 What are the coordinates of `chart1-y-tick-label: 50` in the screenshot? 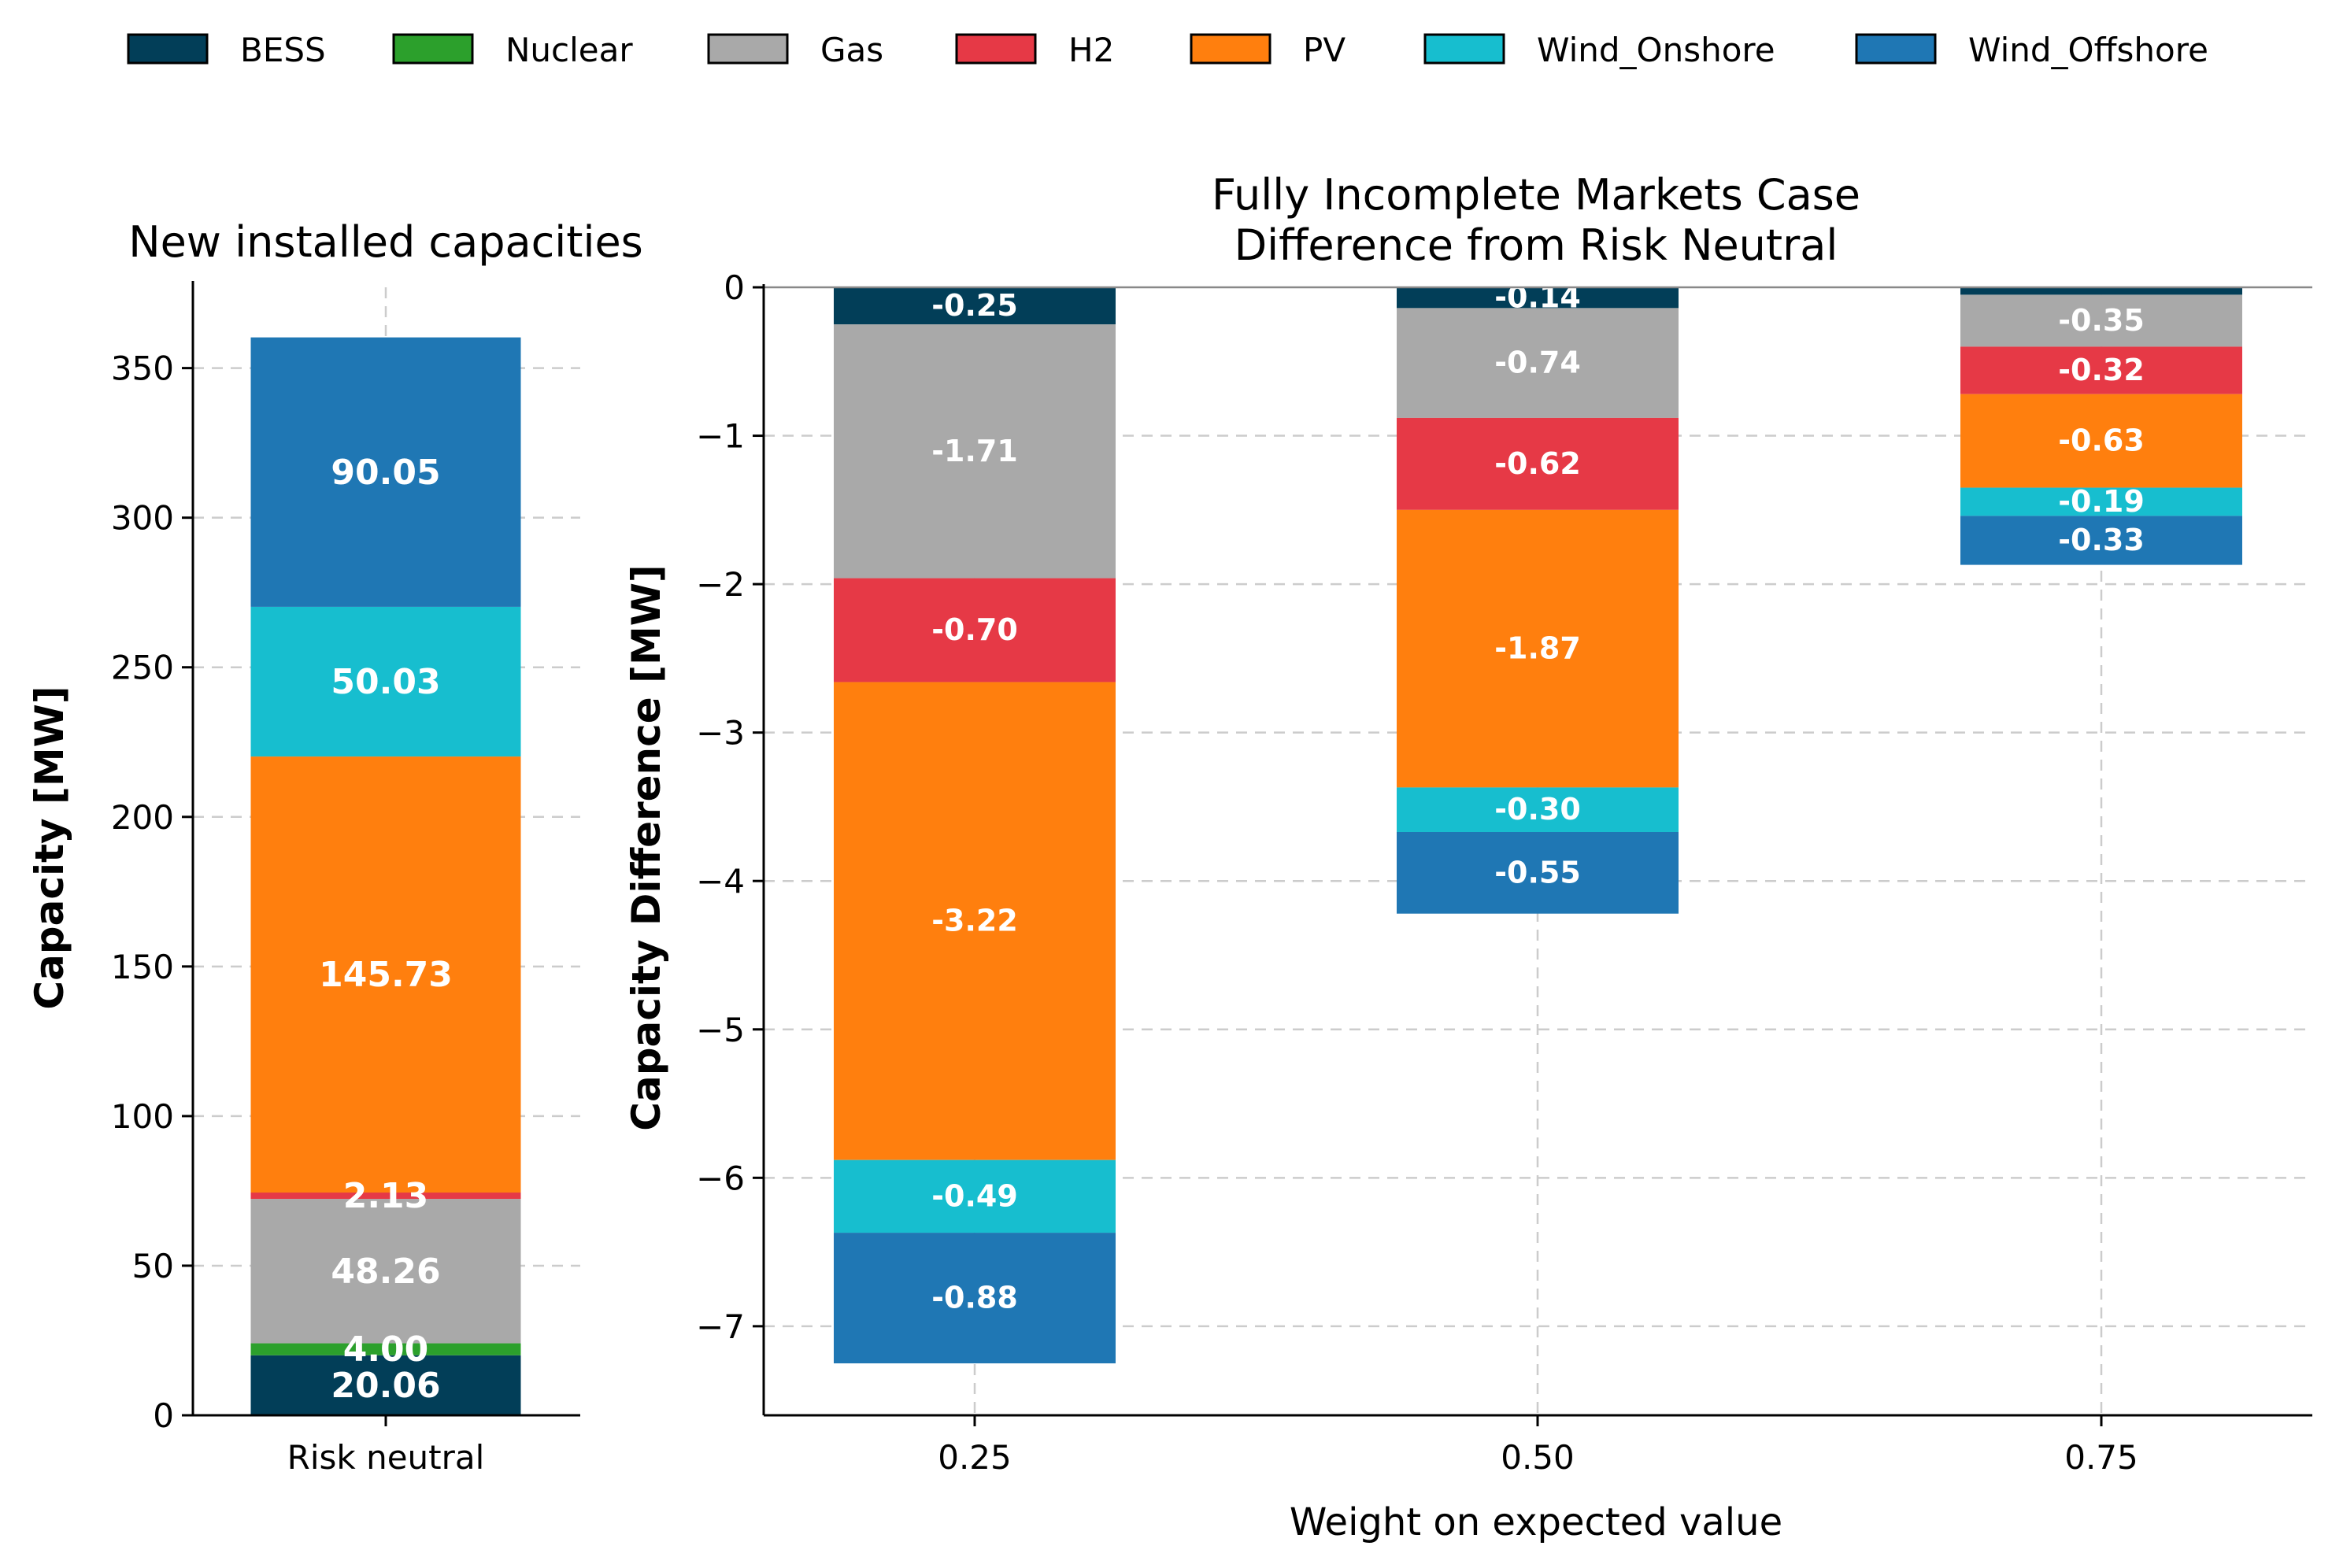 It's located at (153, 1266).